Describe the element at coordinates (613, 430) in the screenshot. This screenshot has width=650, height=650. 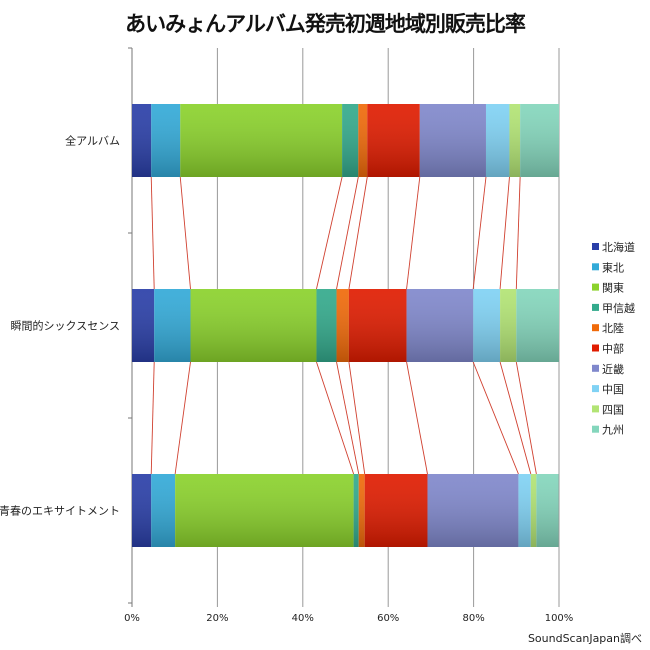
I see `legend-label: 九州` at that location.